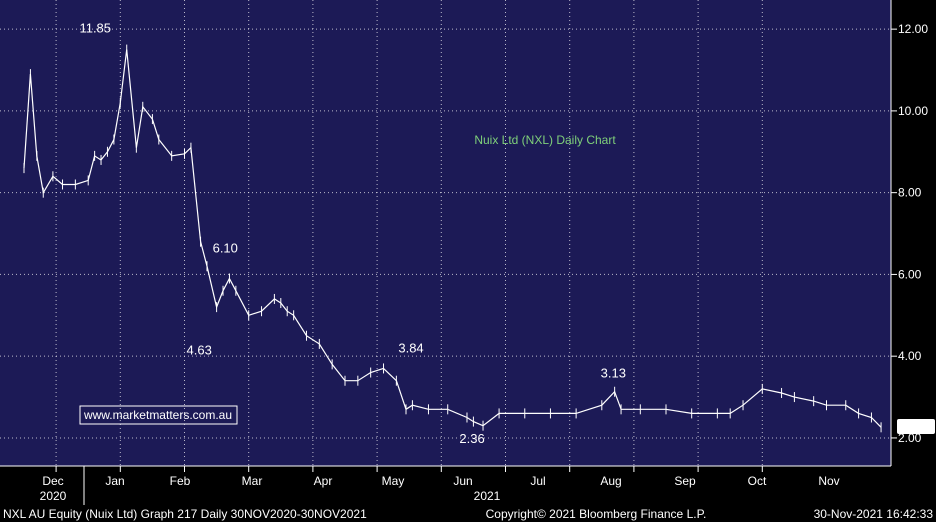 The height and width of the screenshot is (522, 936). I want to click on watermark-link: www.marketmatters.com.au, so click(157, 415).